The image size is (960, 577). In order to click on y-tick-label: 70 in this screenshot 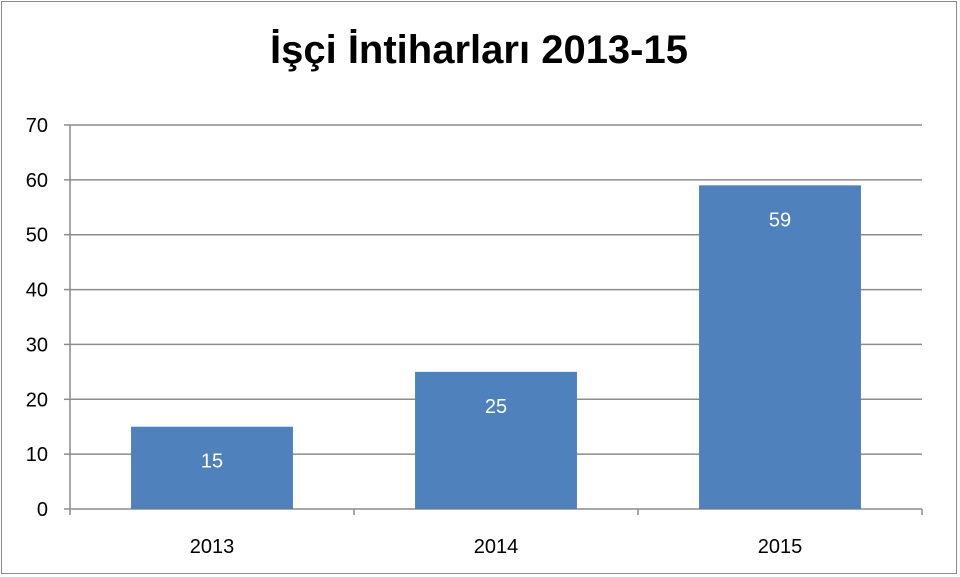, I will do `click(37, 126)`.